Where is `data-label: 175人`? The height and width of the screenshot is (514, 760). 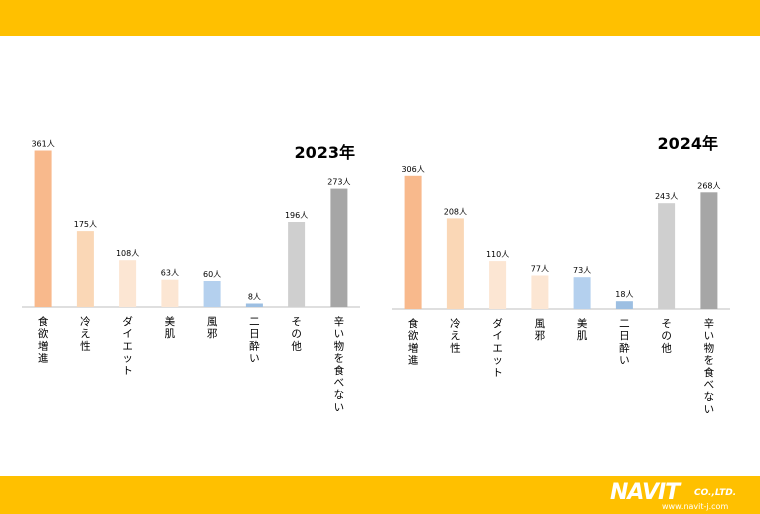 data-label: 175人 is located at coordinates (85, 224).